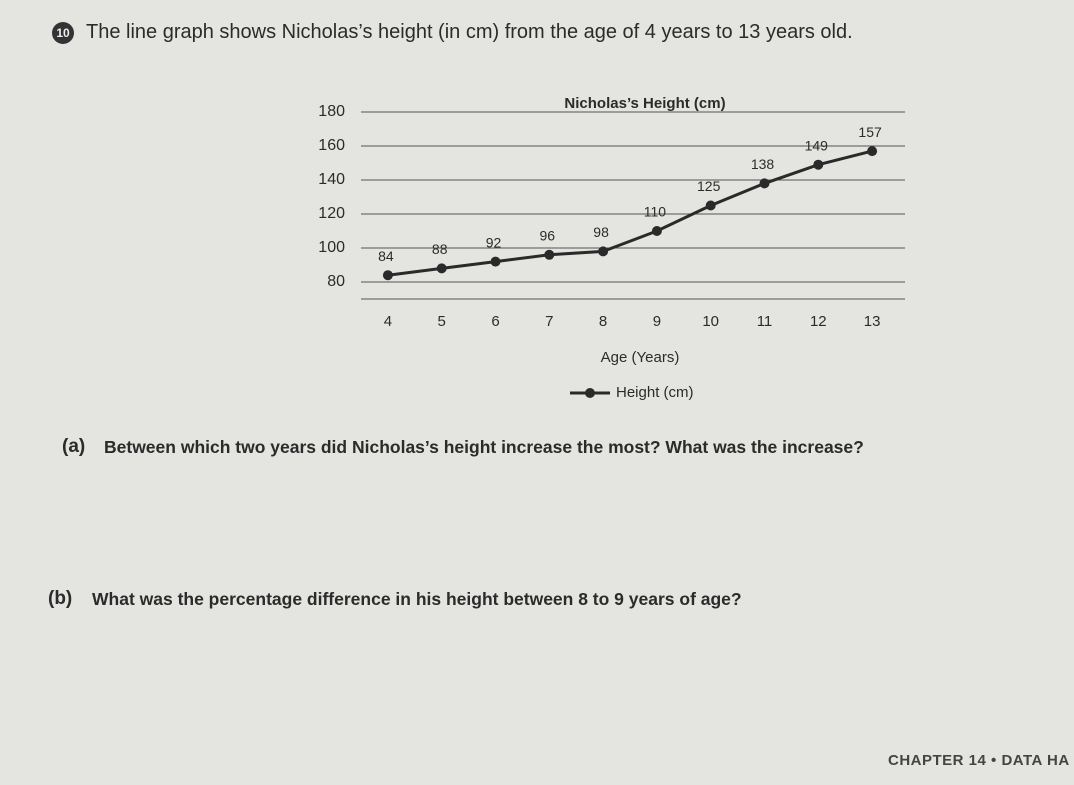 This screenshot has width=1074, height=785. I want to click on y-tick-label: 100, so click(331, 247).